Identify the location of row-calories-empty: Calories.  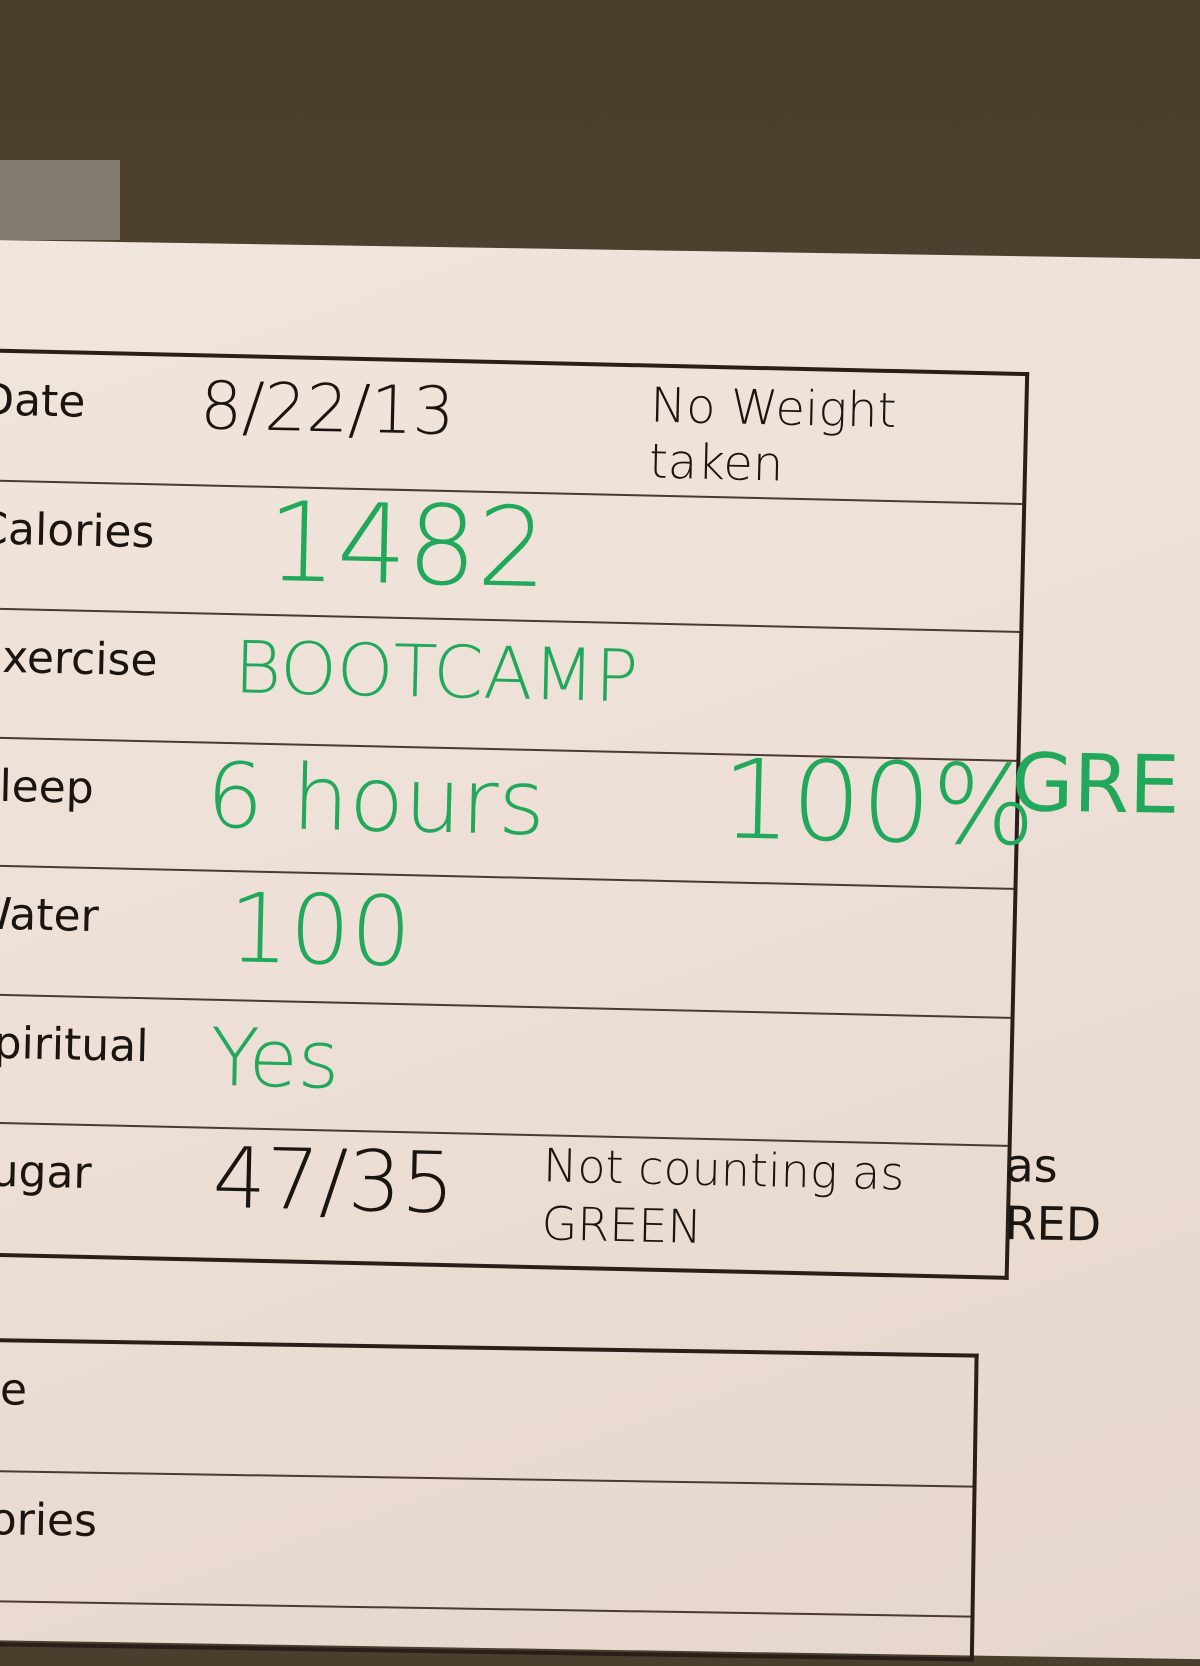
(486, 1544).